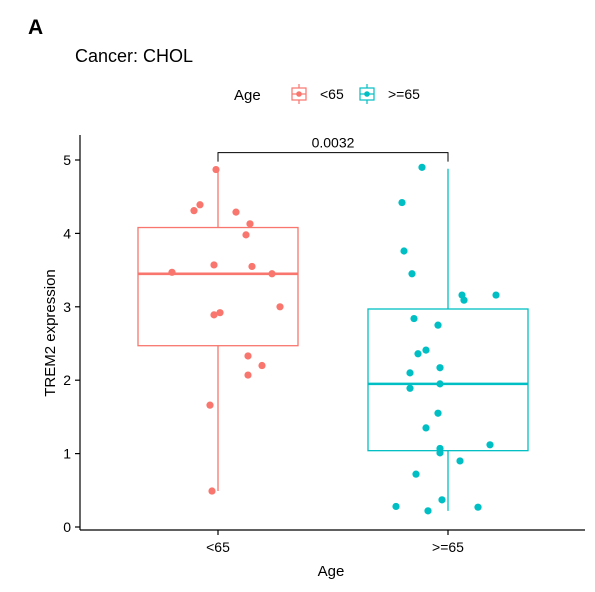 The width and height of the screenshot is (595, 592). I want to click on significance-bracket: 0.0032, so click(333, 148).